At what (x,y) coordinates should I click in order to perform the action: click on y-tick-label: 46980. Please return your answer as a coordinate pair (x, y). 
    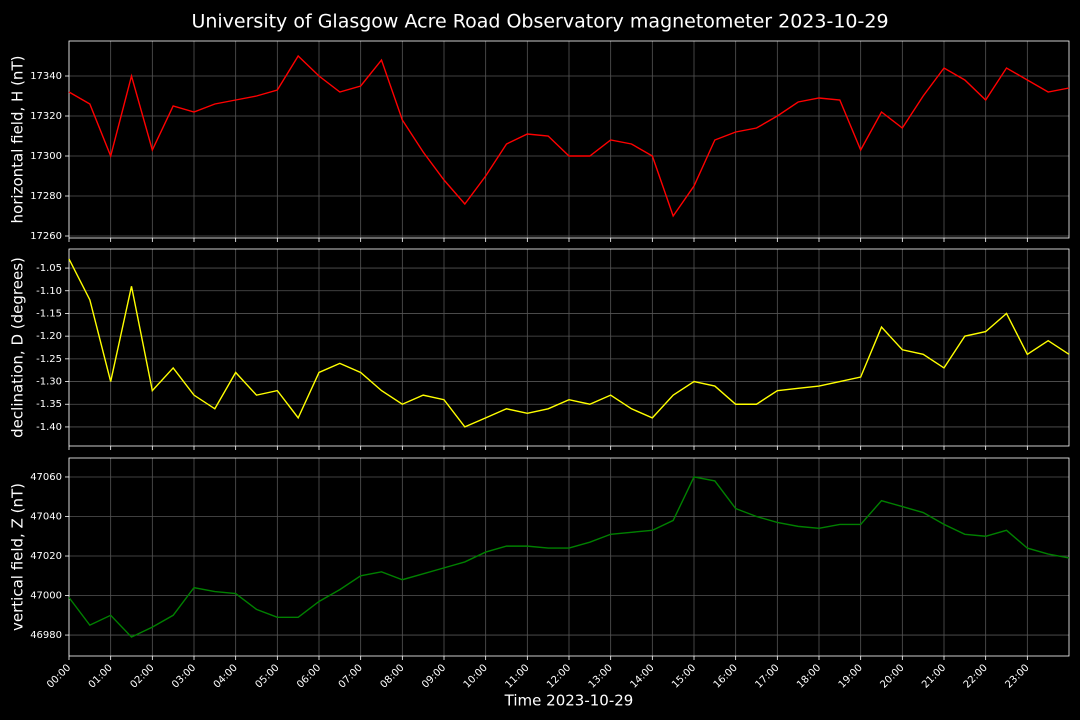
    Looking at the image, I should click on (46, 635).